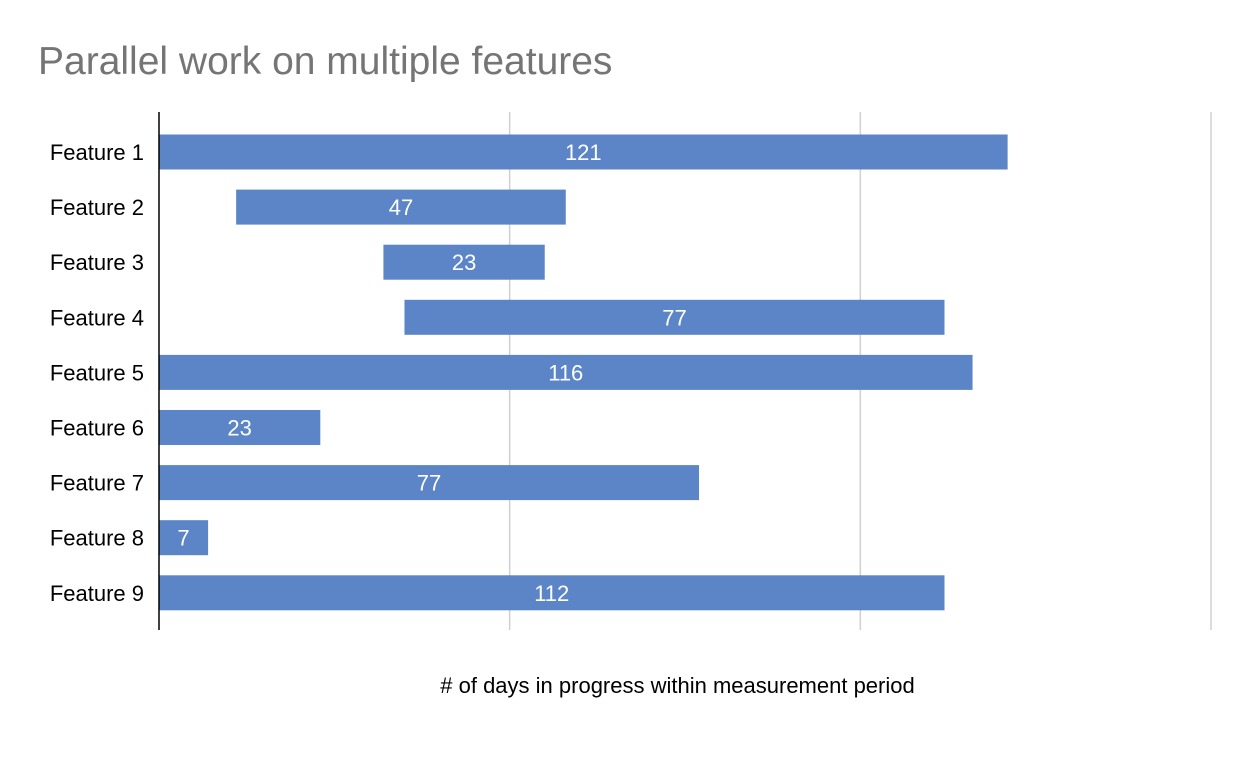  Describe the element at coordinates (97, 152) in the screenshot. I see `category-label: Feature 1` at that location.